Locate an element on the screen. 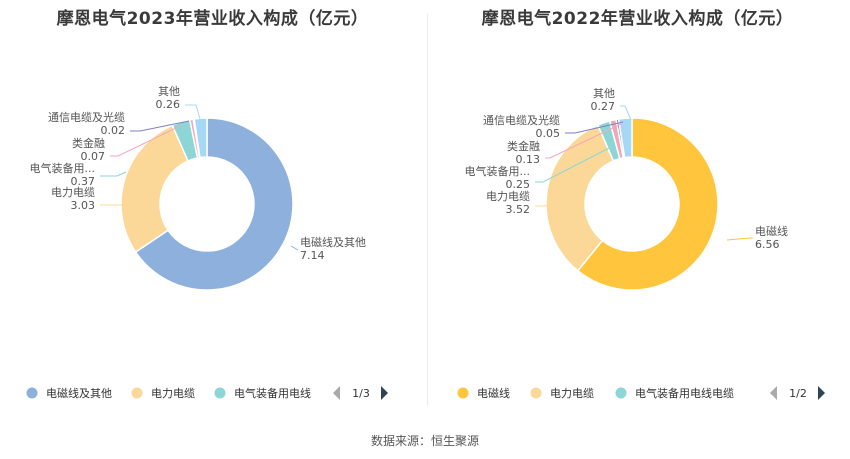 This screenshot has width=850, height=459. legend-label: 电磁线及其他 is located at coordinates (79, 393).